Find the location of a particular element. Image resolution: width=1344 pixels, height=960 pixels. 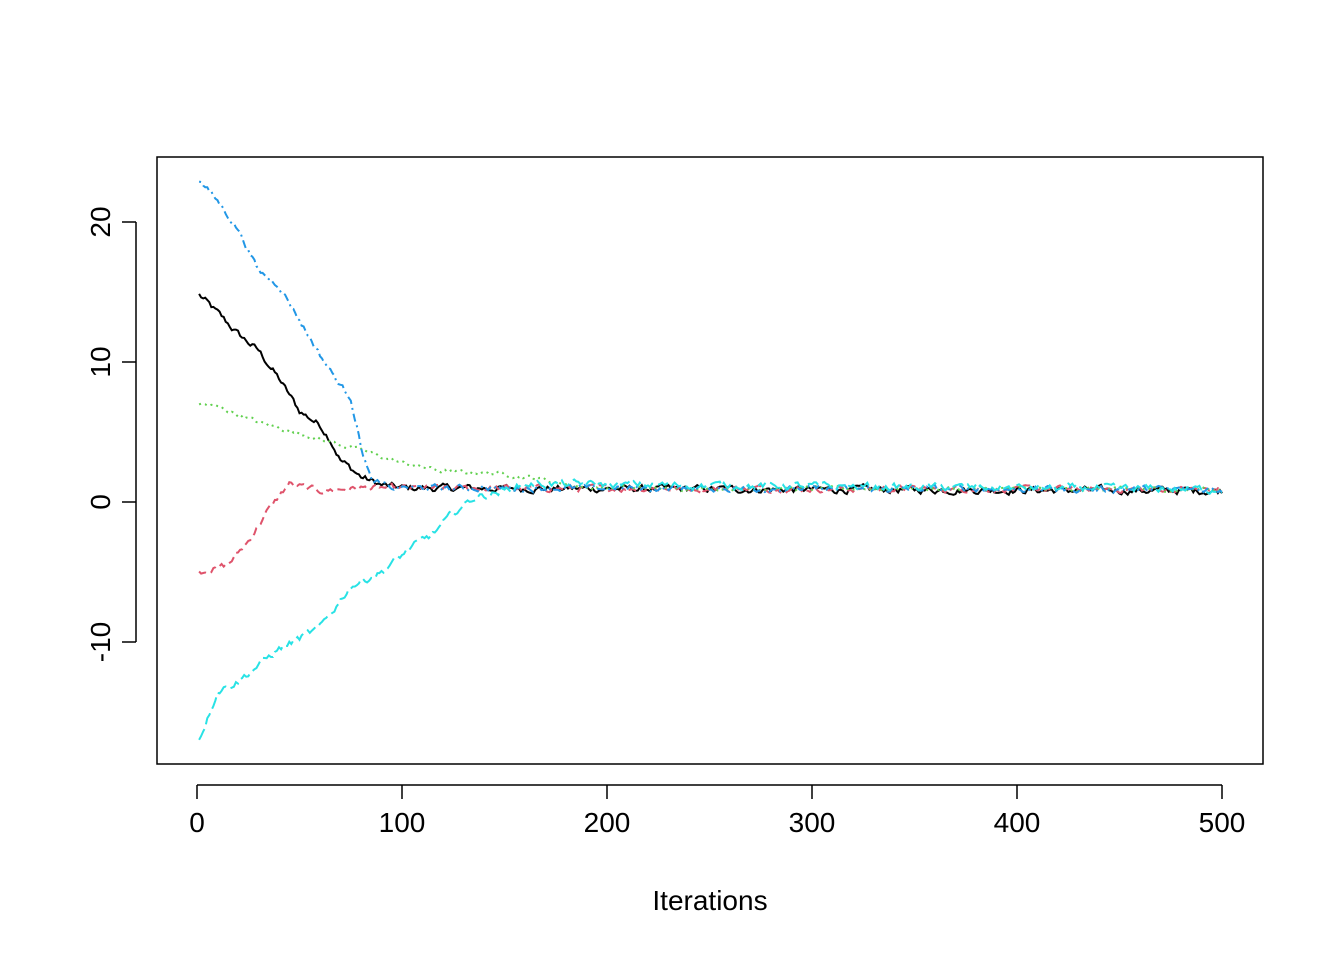

y-axis: -10 0 10 20 is located at coordinates (111, 434).